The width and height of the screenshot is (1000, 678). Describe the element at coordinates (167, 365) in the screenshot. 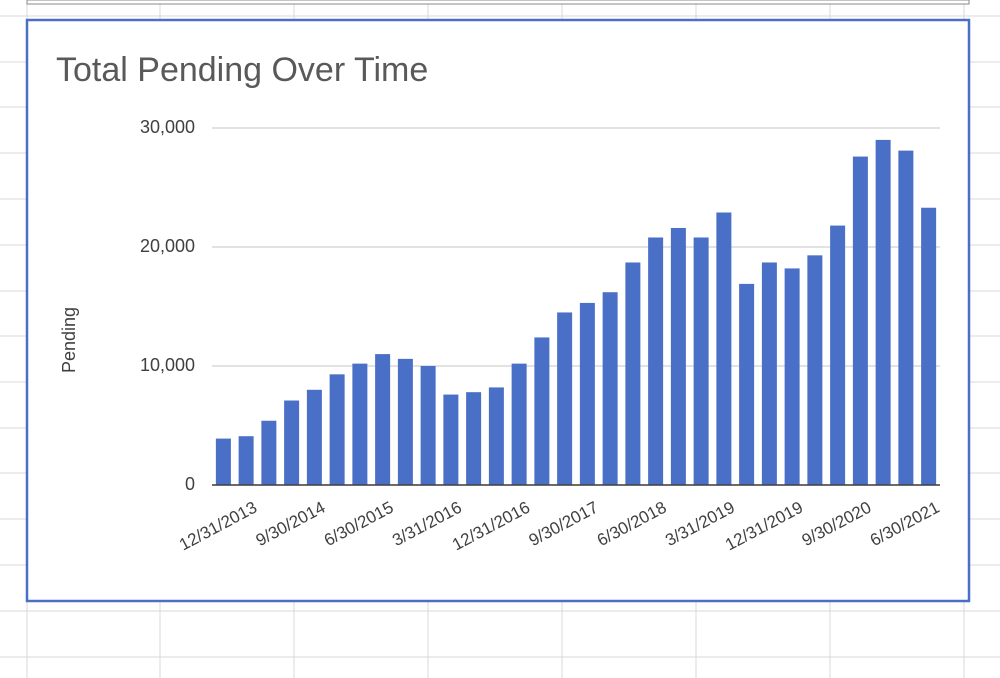

I see `y-tick-label: 10,000` at that location.